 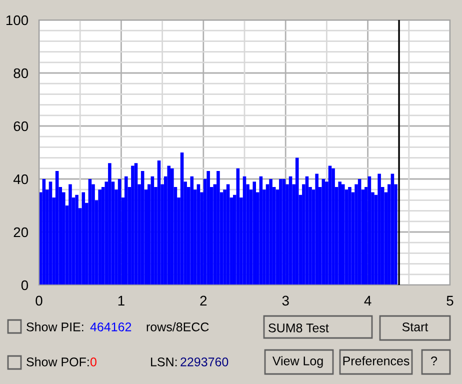 I want to click on text: 464162, so click(x=111, y=327).